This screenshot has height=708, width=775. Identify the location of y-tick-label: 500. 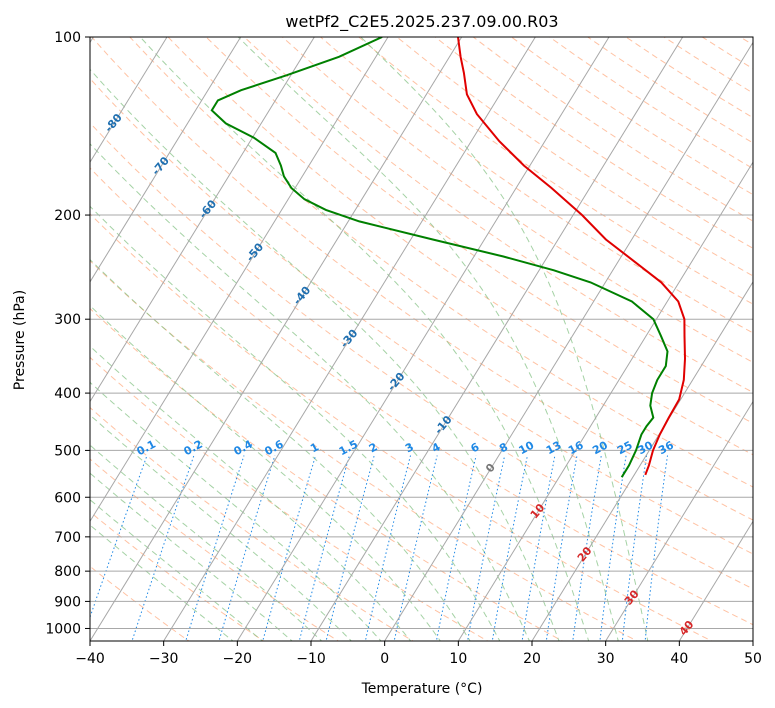
(67, 451).